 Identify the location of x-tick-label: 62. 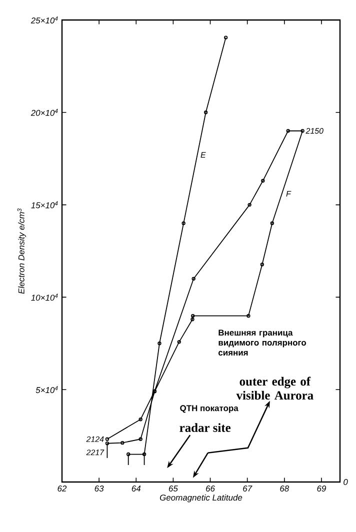
(62, 489).